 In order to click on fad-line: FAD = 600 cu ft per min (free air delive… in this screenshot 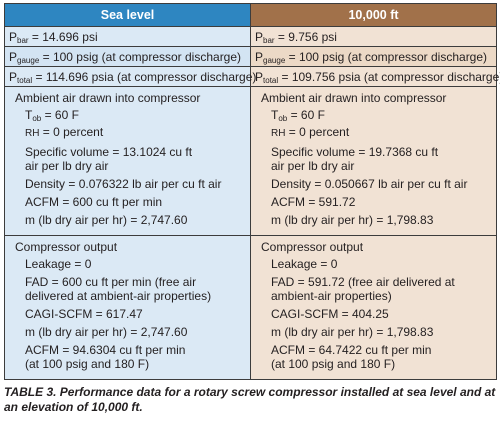, I will do `click(118, 289)`.